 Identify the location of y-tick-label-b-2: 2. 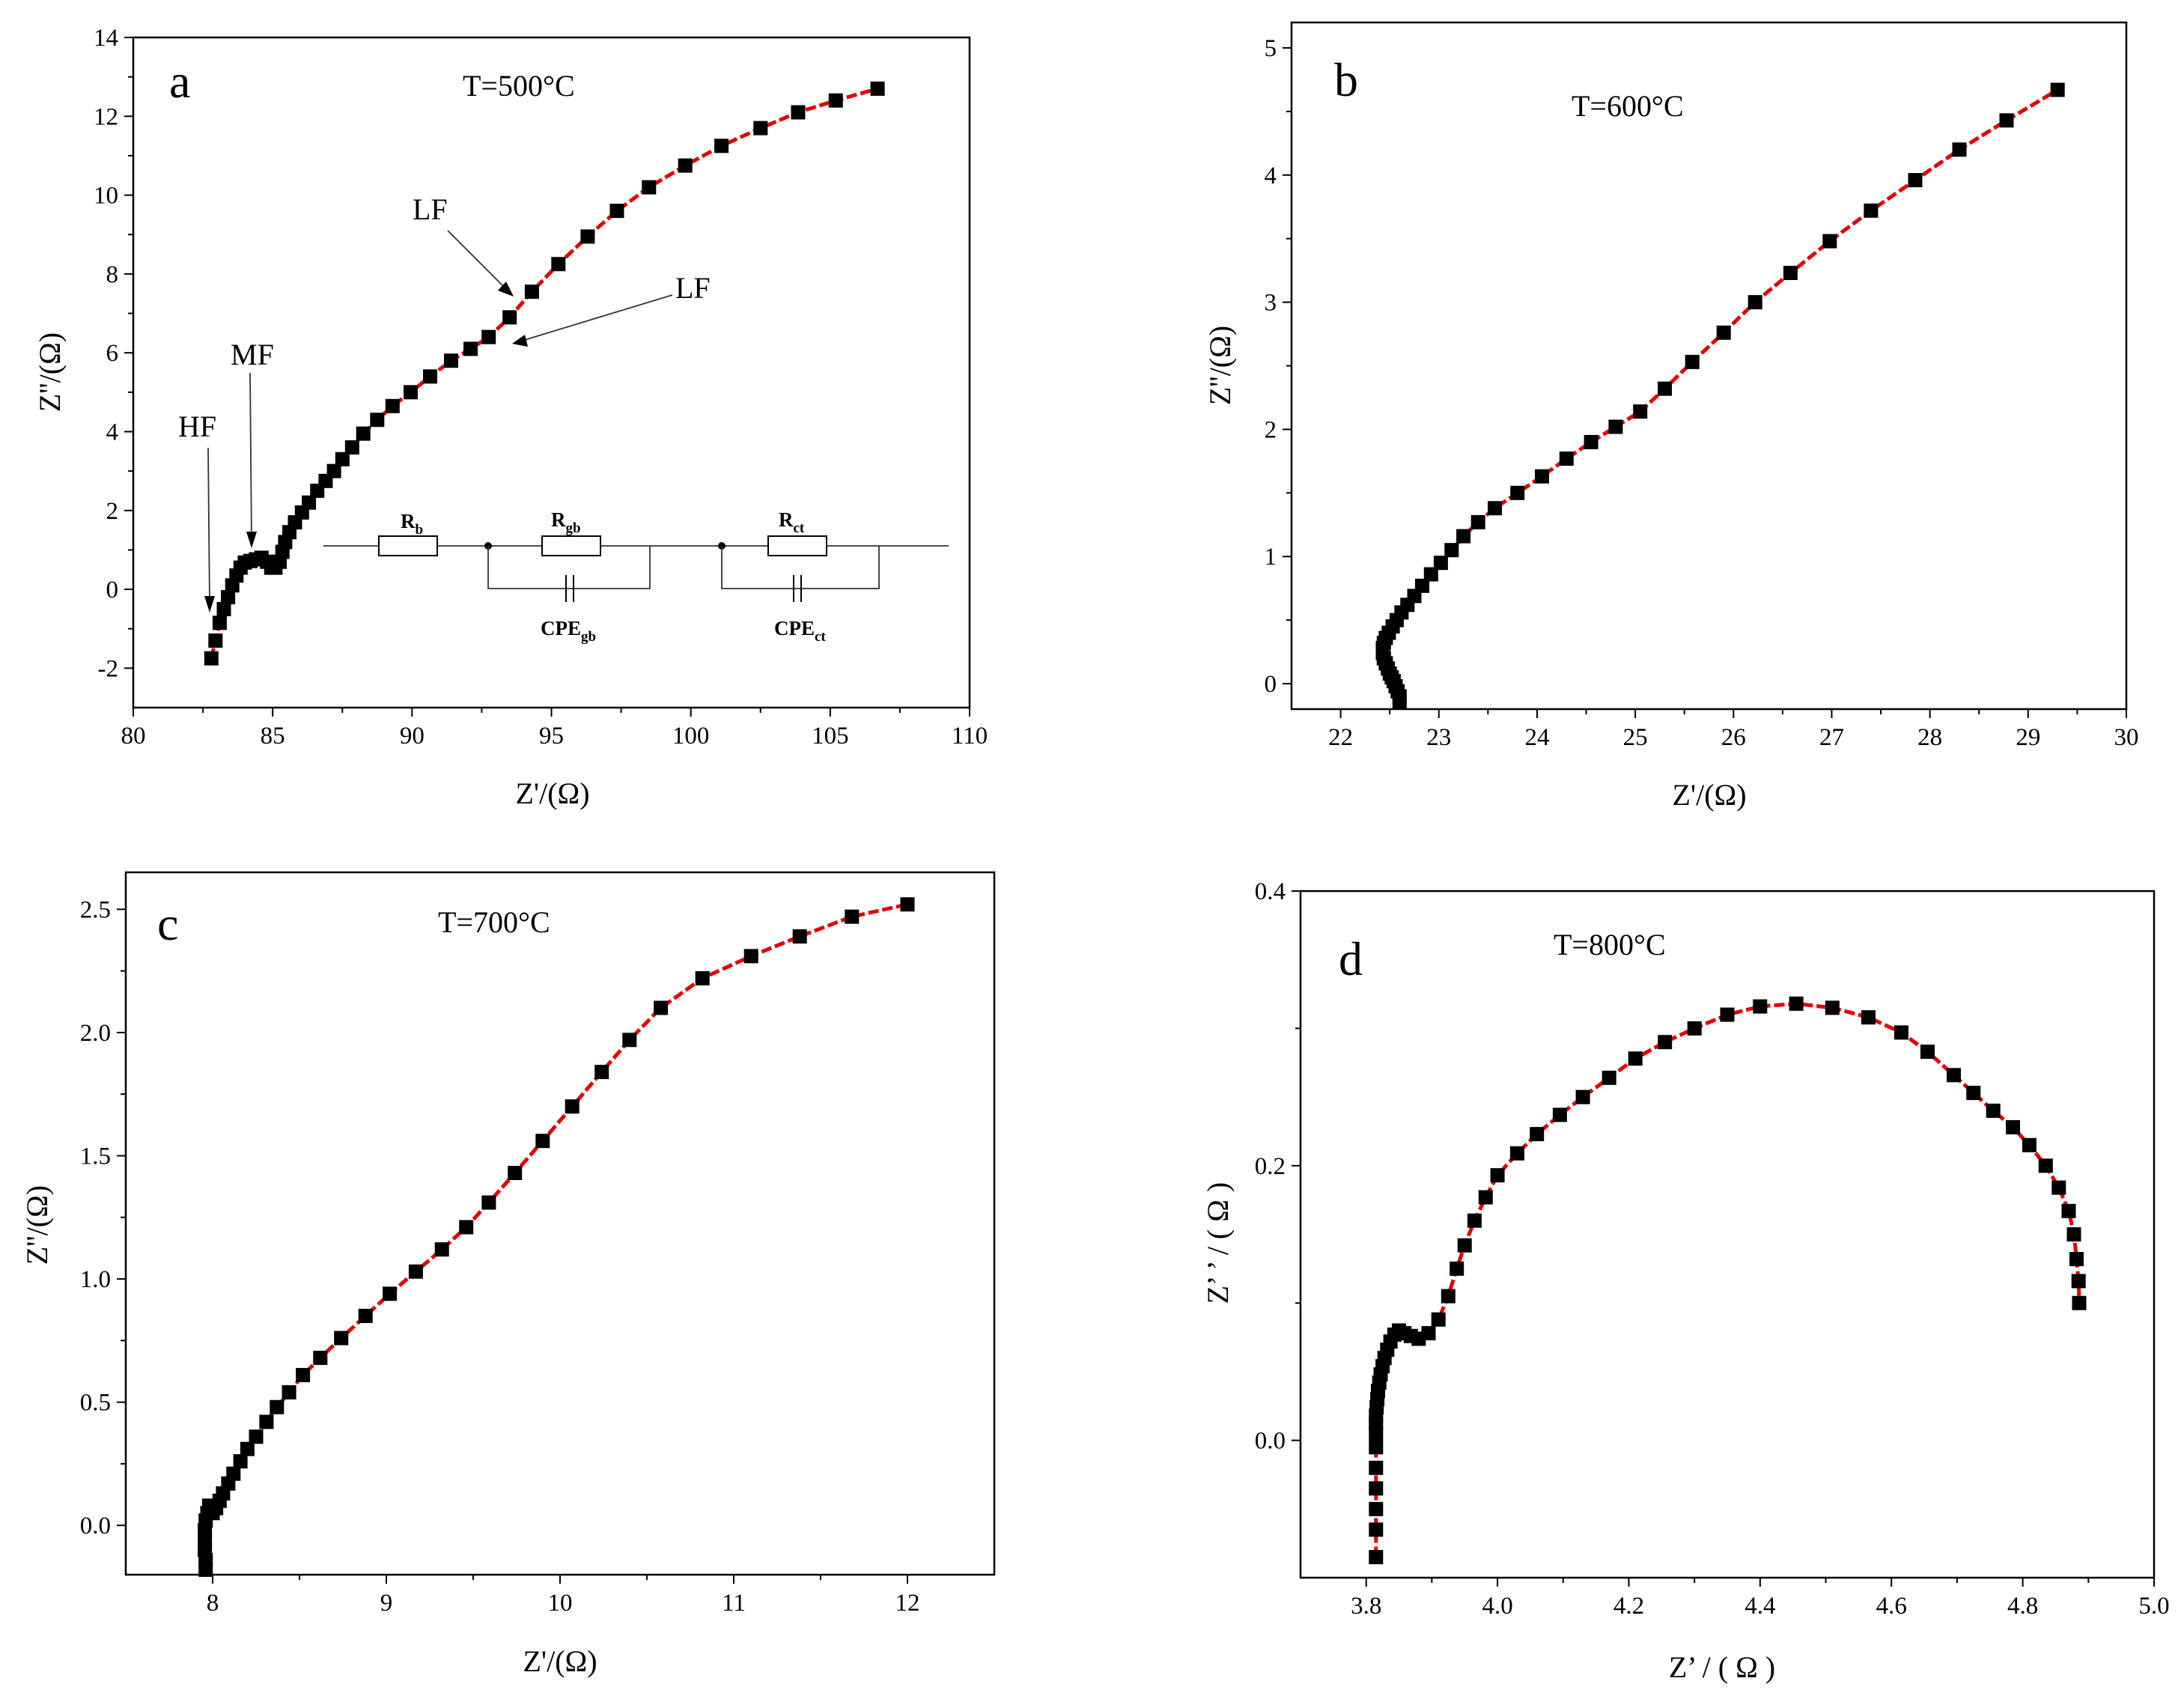
(1271, 430).